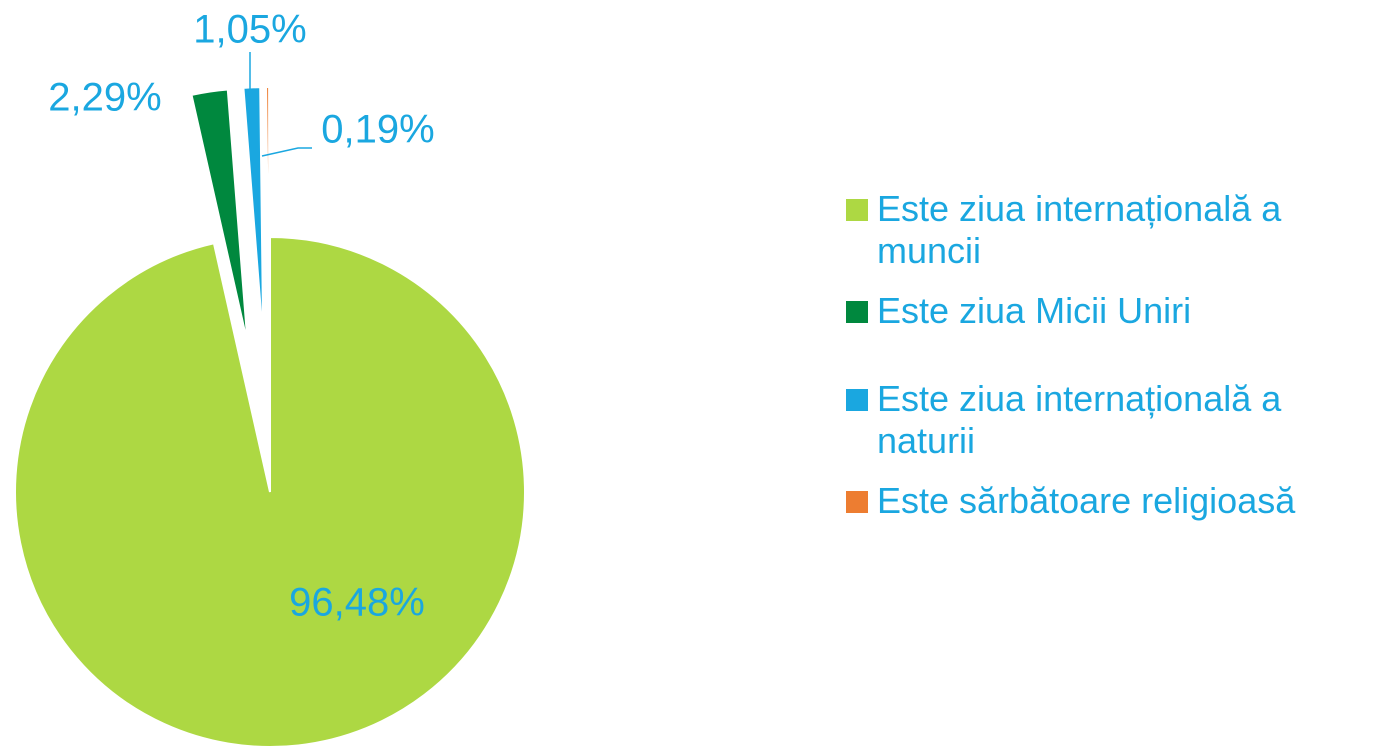  I want to click on legend-item: Este ziua internațională a naturii, so click(1116, 420).